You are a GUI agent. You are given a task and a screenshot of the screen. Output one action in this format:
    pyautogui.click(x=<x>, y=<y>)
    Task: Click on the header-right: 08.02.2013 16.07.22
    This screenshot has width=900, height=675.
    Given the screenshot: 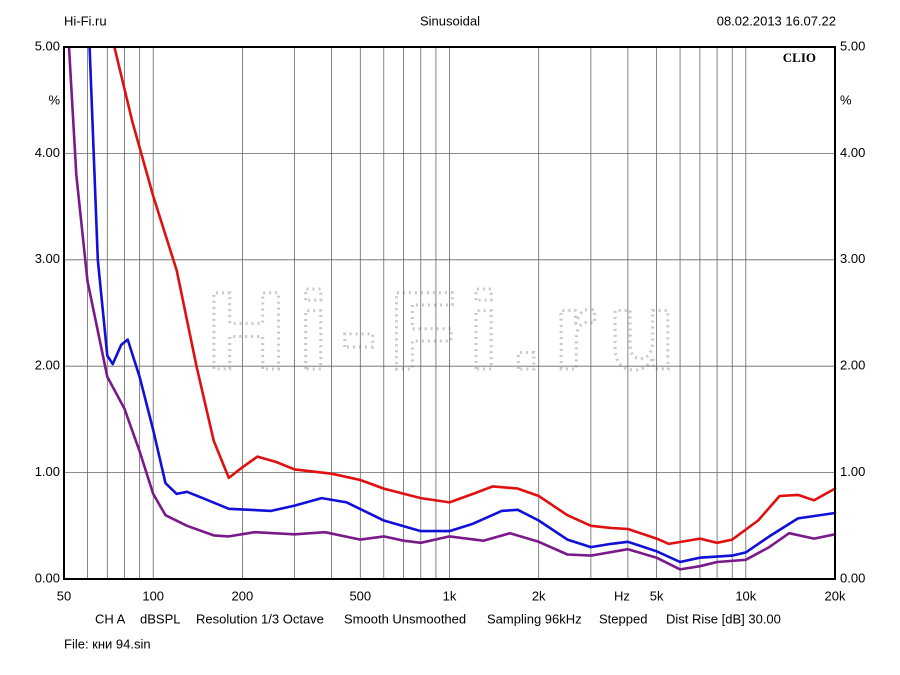 What is the action you would take?
    pyautogui.click(x=776, y=20)
    